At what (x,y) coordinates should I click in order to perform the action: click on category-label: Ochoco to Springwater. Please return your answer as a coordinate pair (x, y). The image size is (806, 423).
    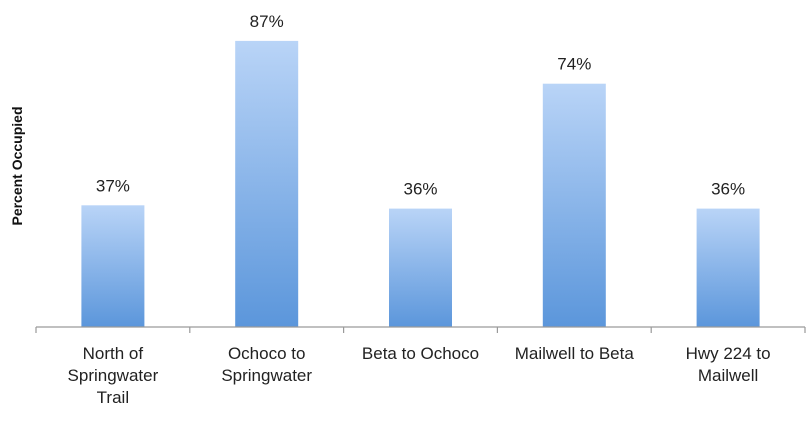
    Looking at the image, I should click on (267, 364).